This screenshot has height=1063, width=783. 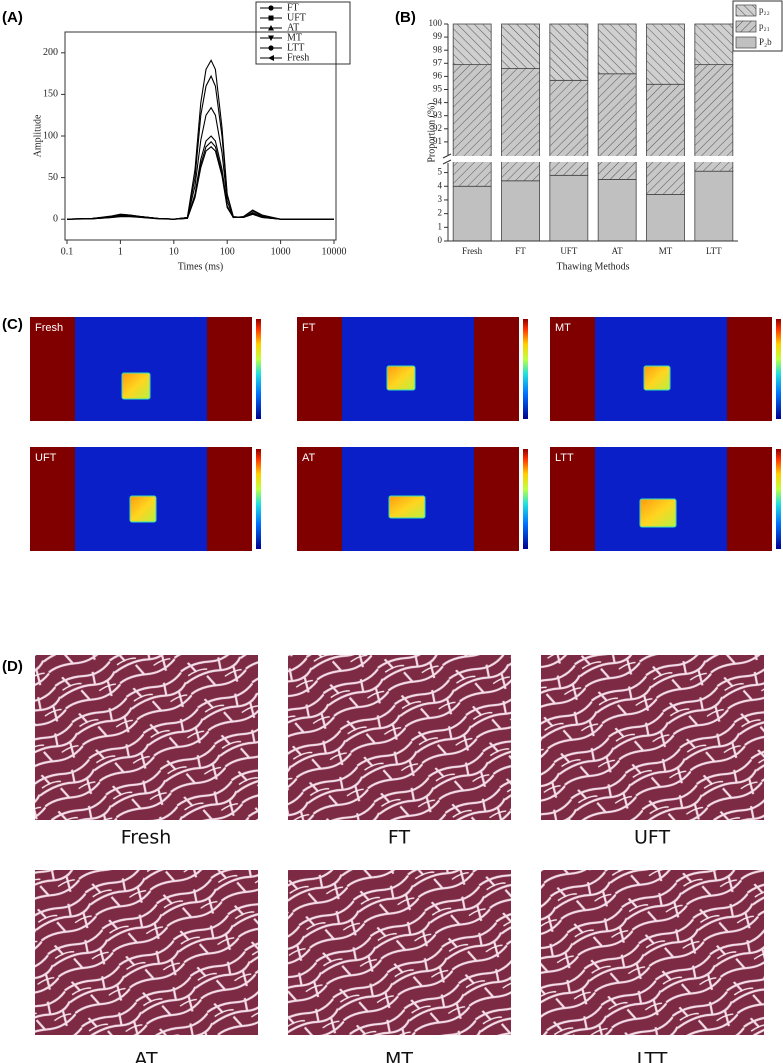 I want to click on axis-break-gap, so click(x=590, y=159).